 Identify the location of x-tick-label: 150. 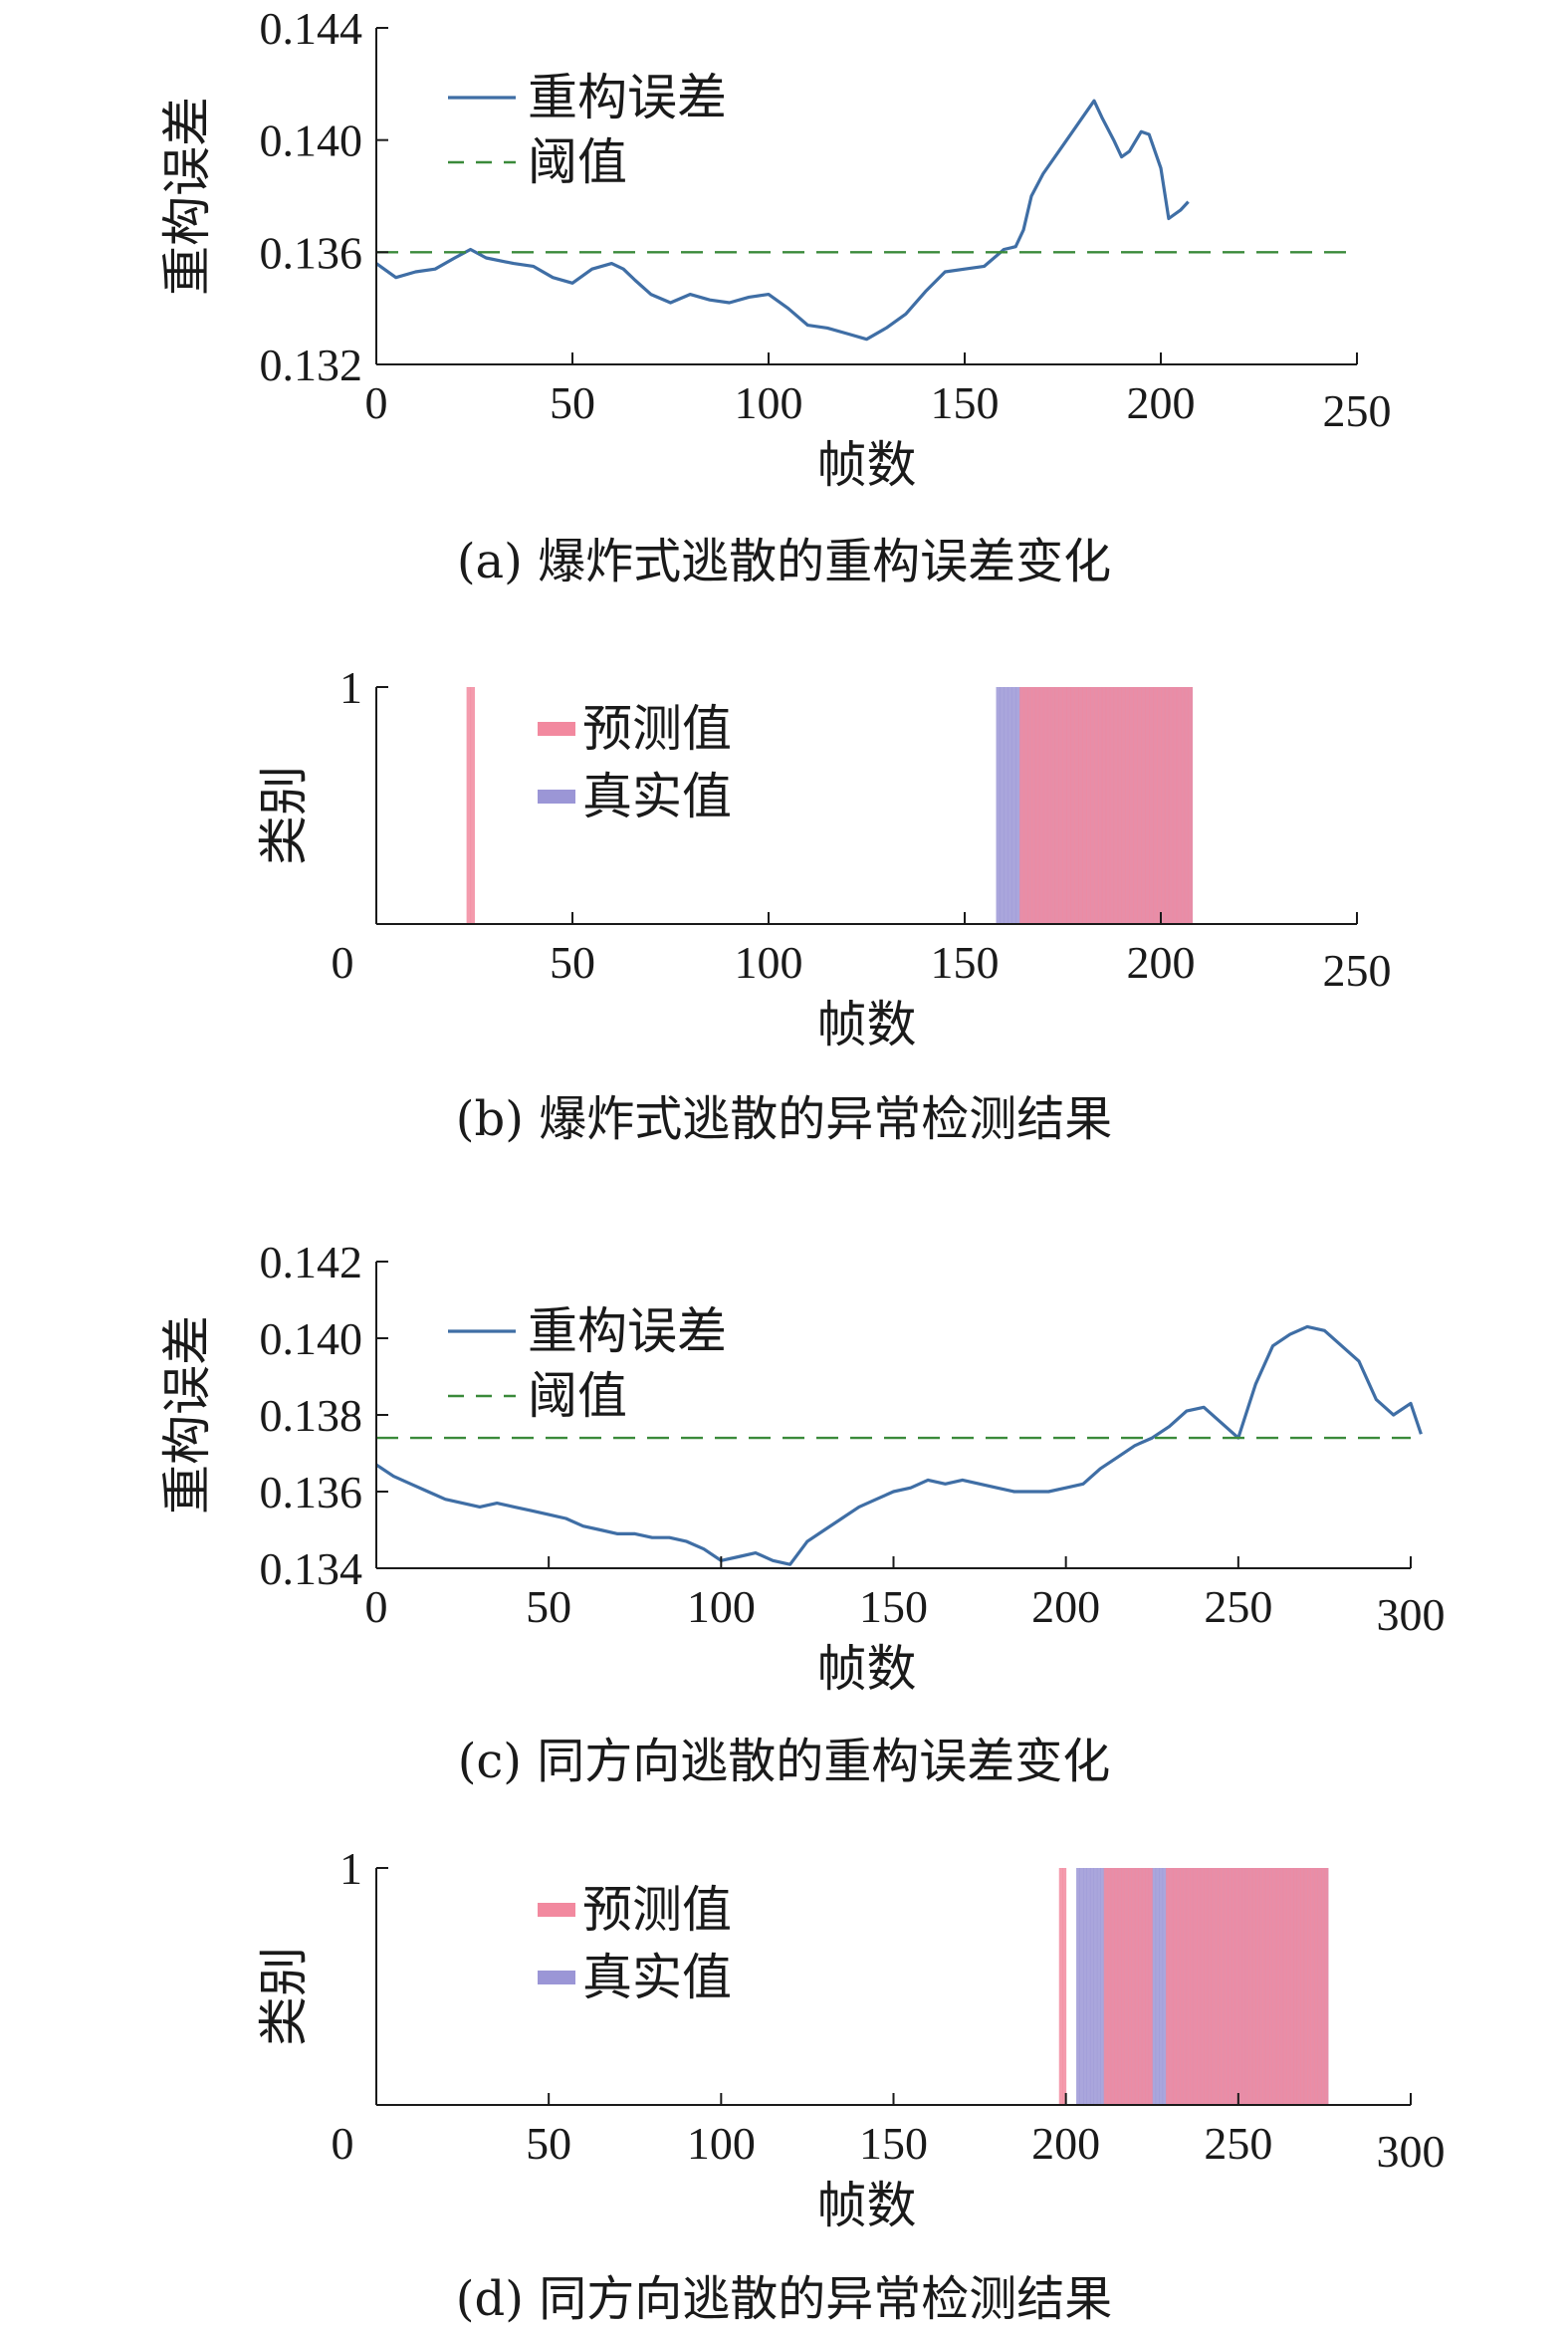
(966, 962).